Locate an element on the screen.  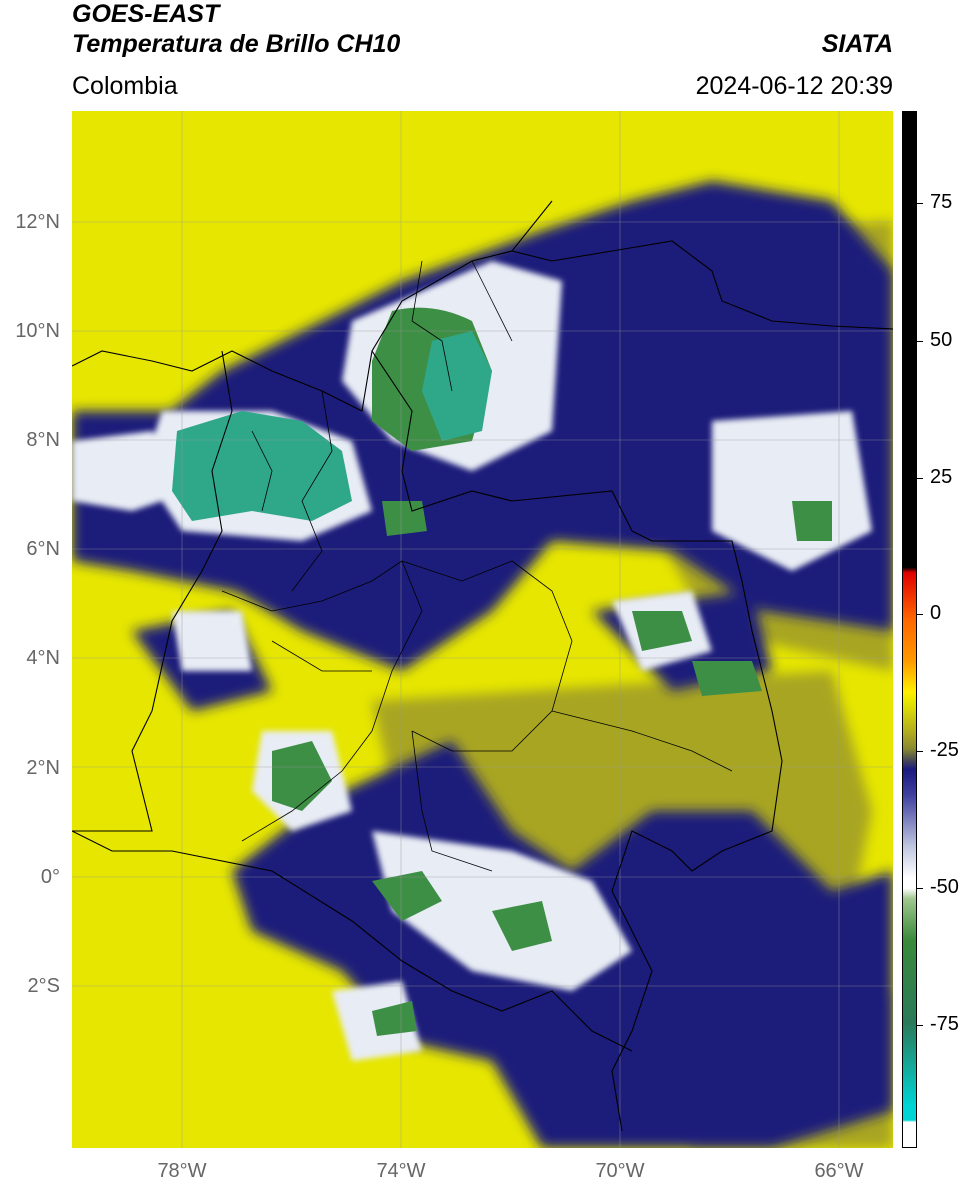
colorbar-label-neg50: -50 is located at coordinates (944, 887).